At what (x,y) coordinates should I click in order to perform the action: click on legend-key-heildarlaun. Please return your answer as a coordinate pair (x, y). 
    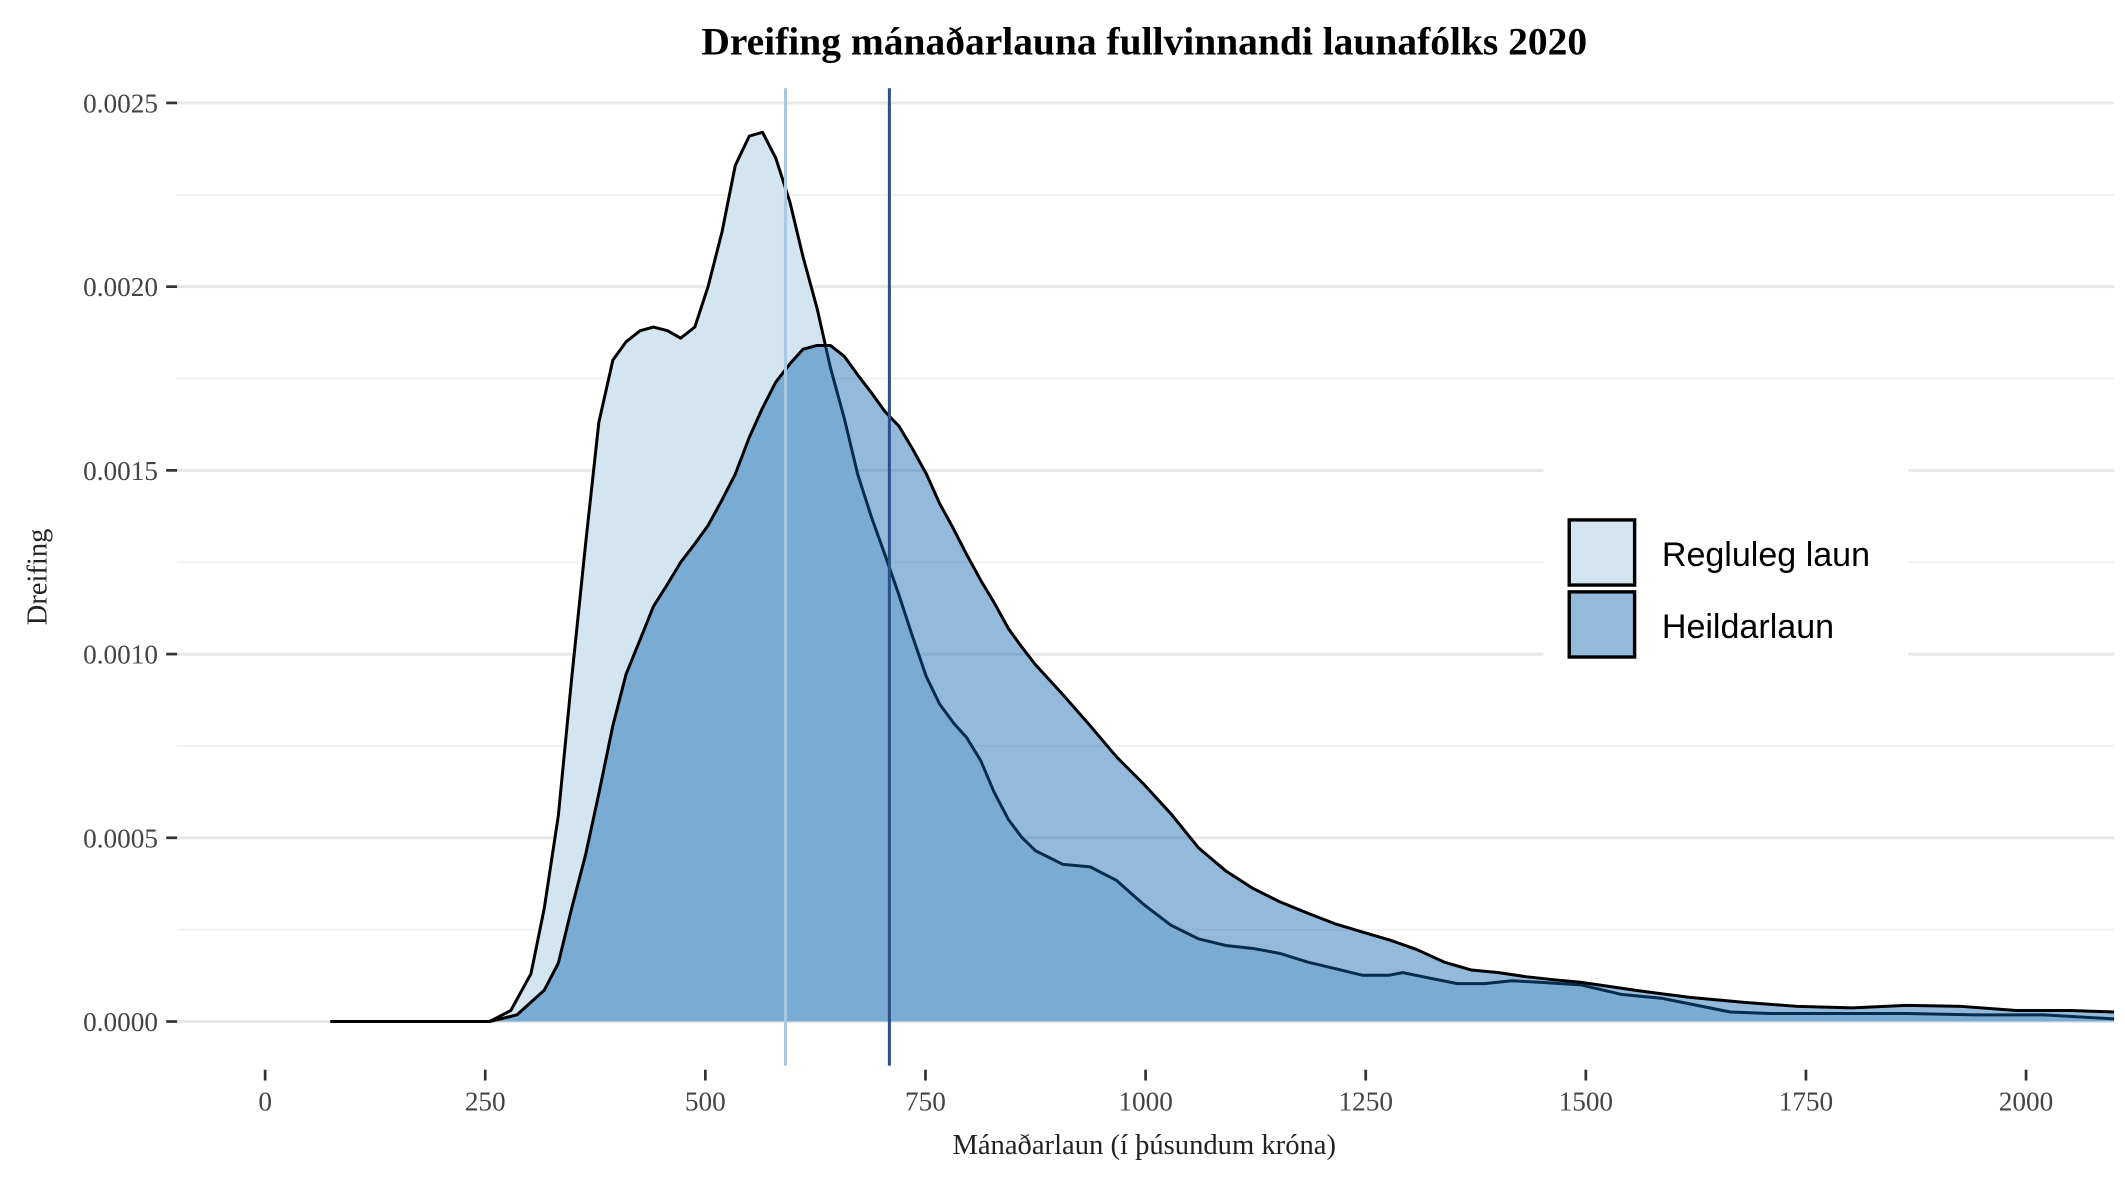
    Looking at the image, I should click on (1602, 624).